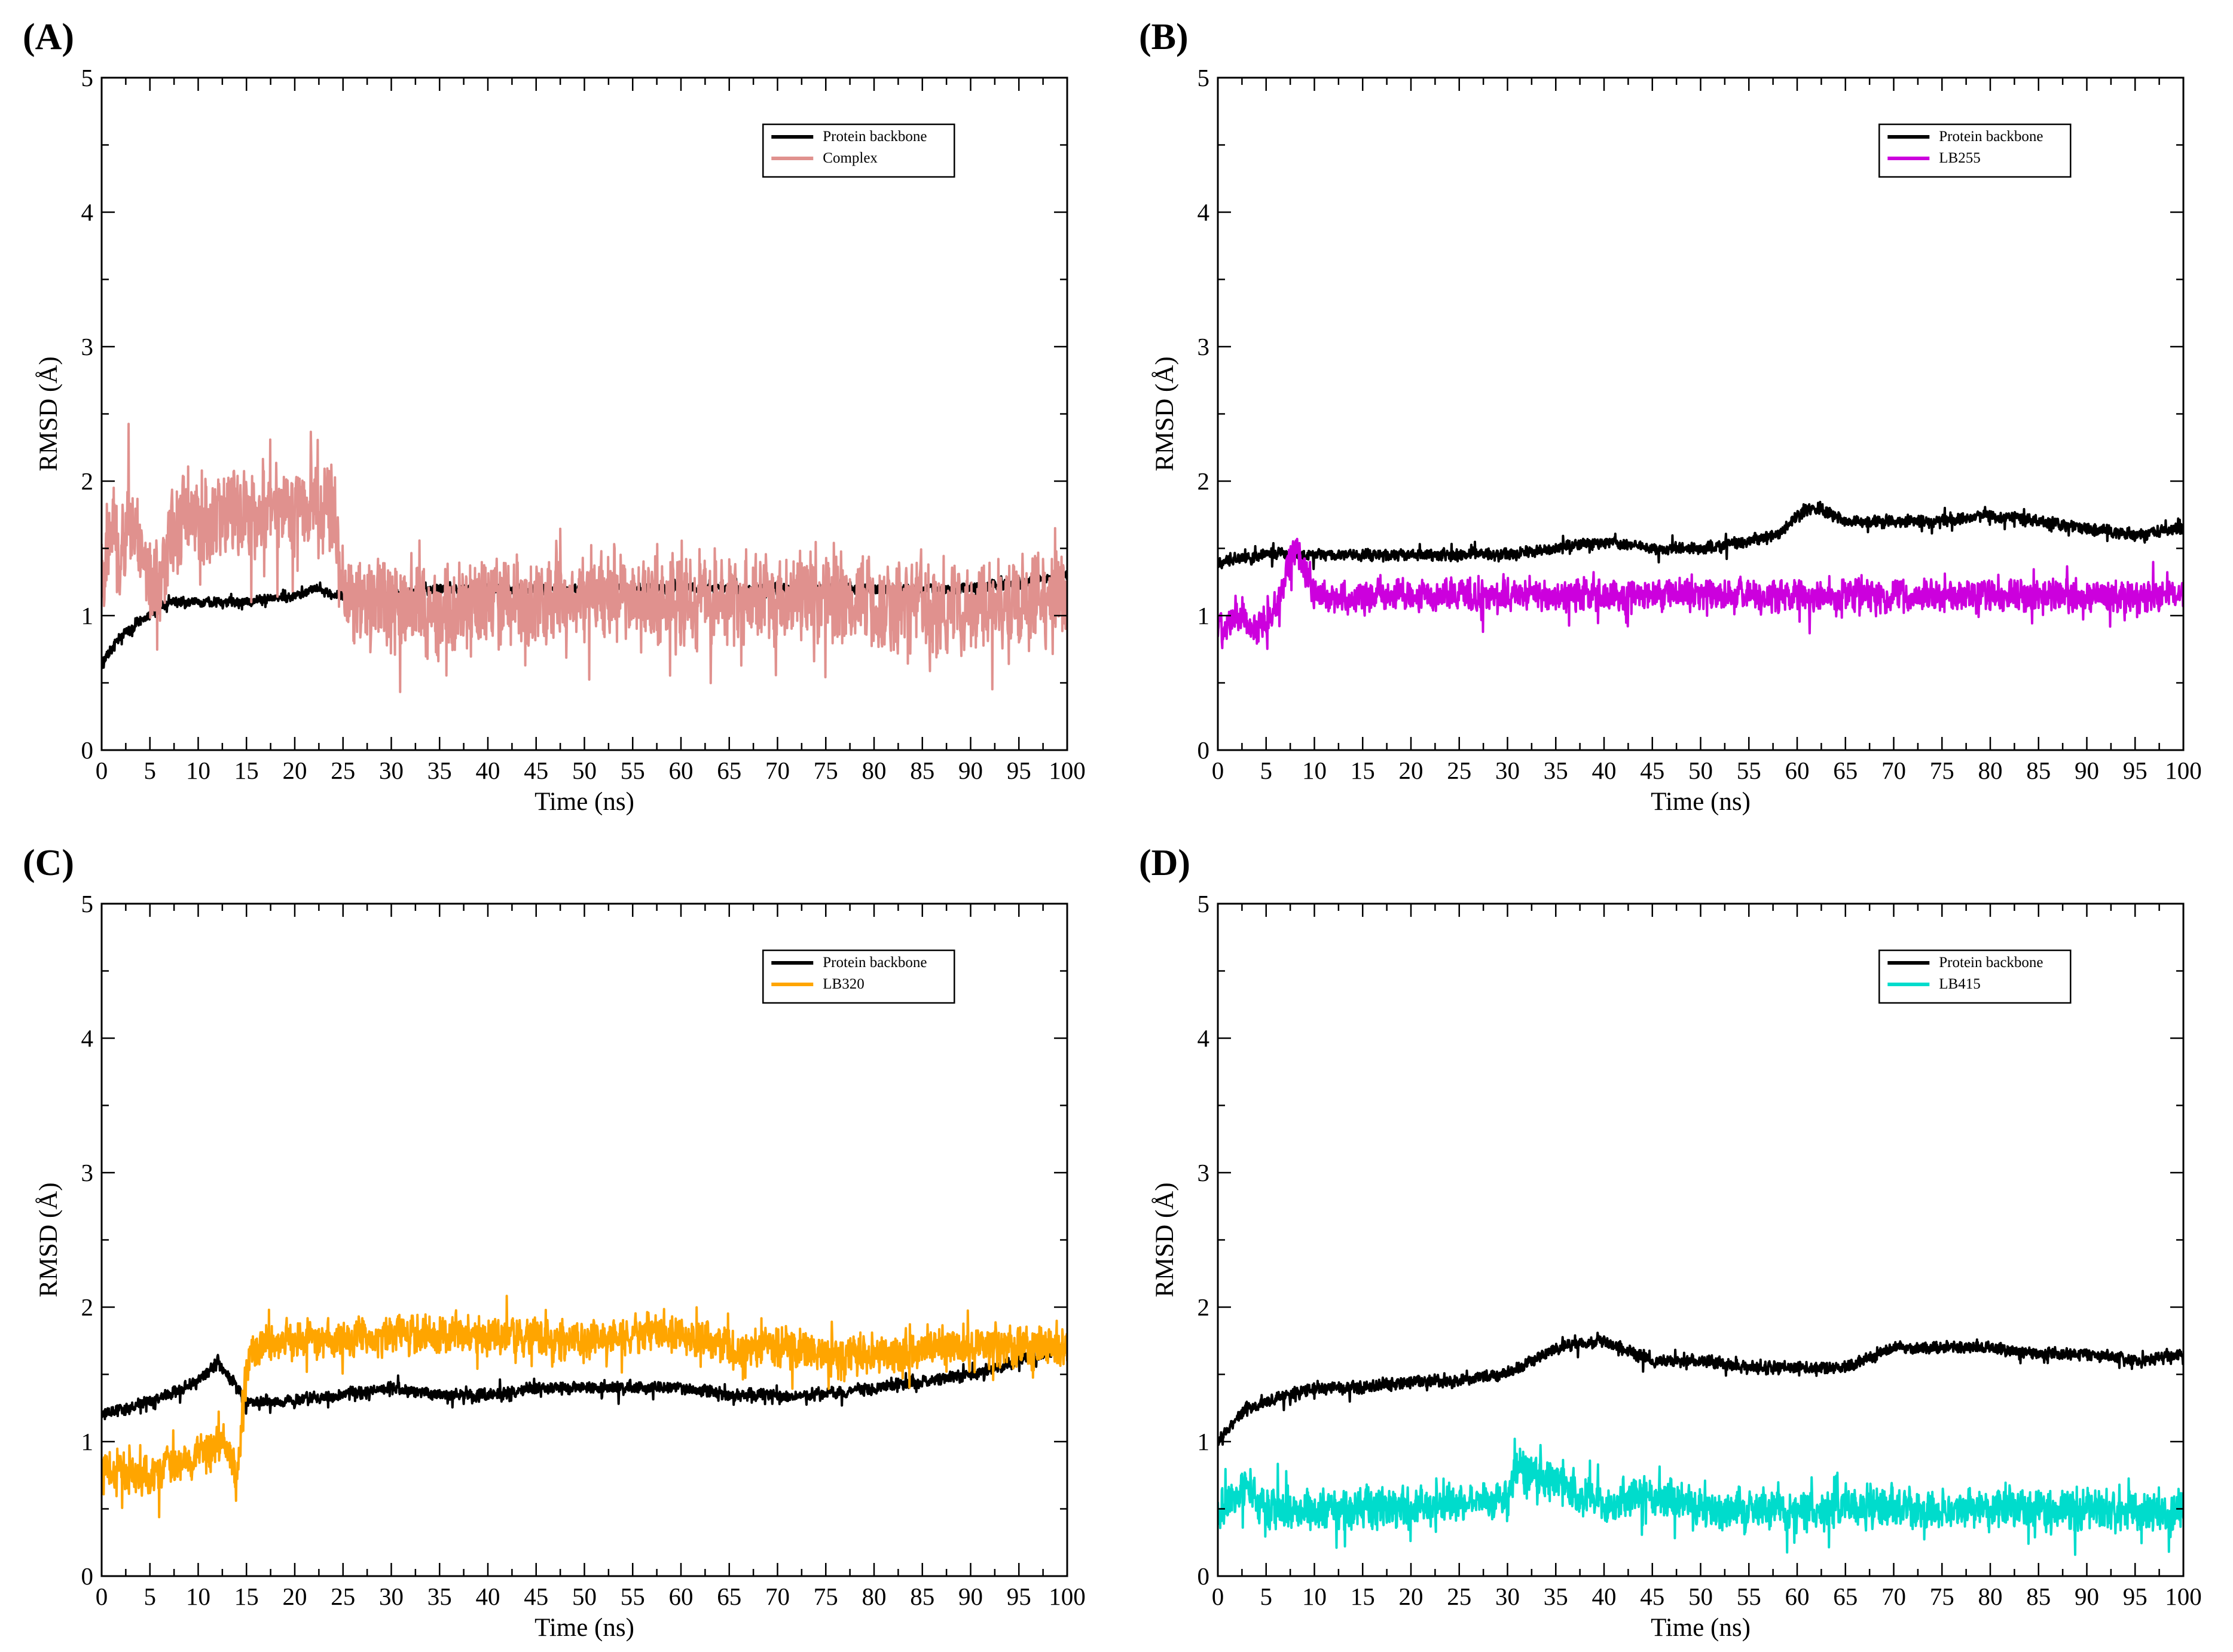  What do you see at coordinates (2087, 770) in the screenshot?
I see `x-tick-label: 90` at bounding box center [2087, 770].